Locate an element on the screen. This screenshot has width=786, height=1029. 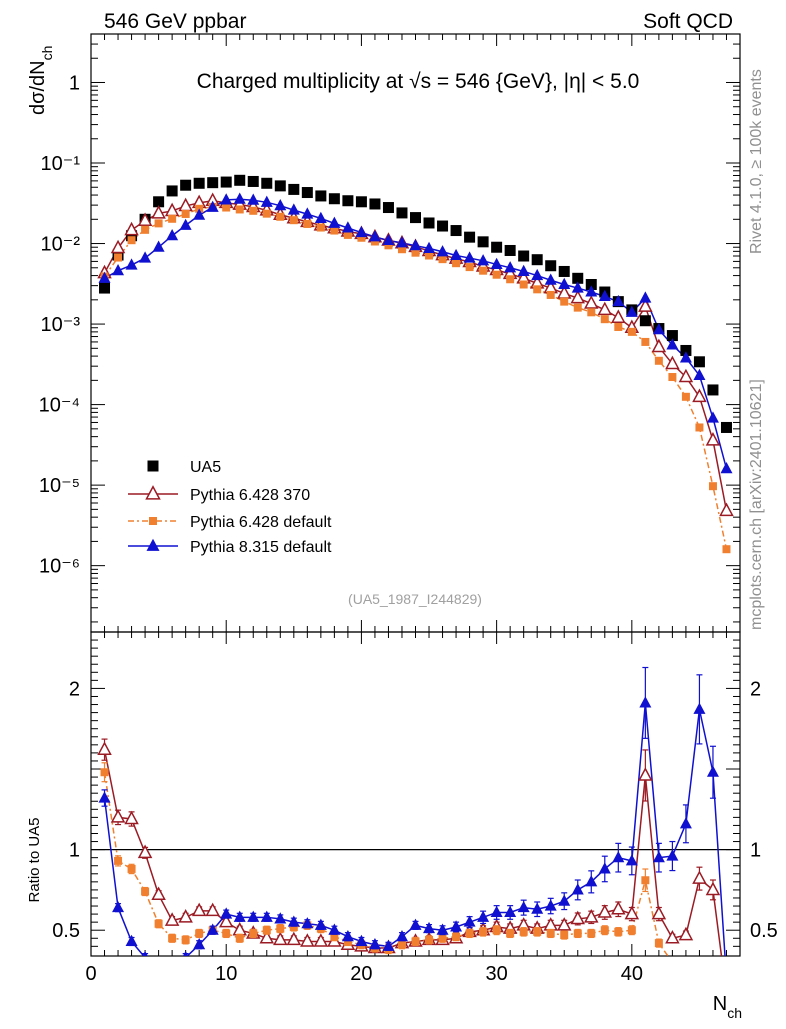
category-label: Soft QCD is located at coordinates (688, 21).